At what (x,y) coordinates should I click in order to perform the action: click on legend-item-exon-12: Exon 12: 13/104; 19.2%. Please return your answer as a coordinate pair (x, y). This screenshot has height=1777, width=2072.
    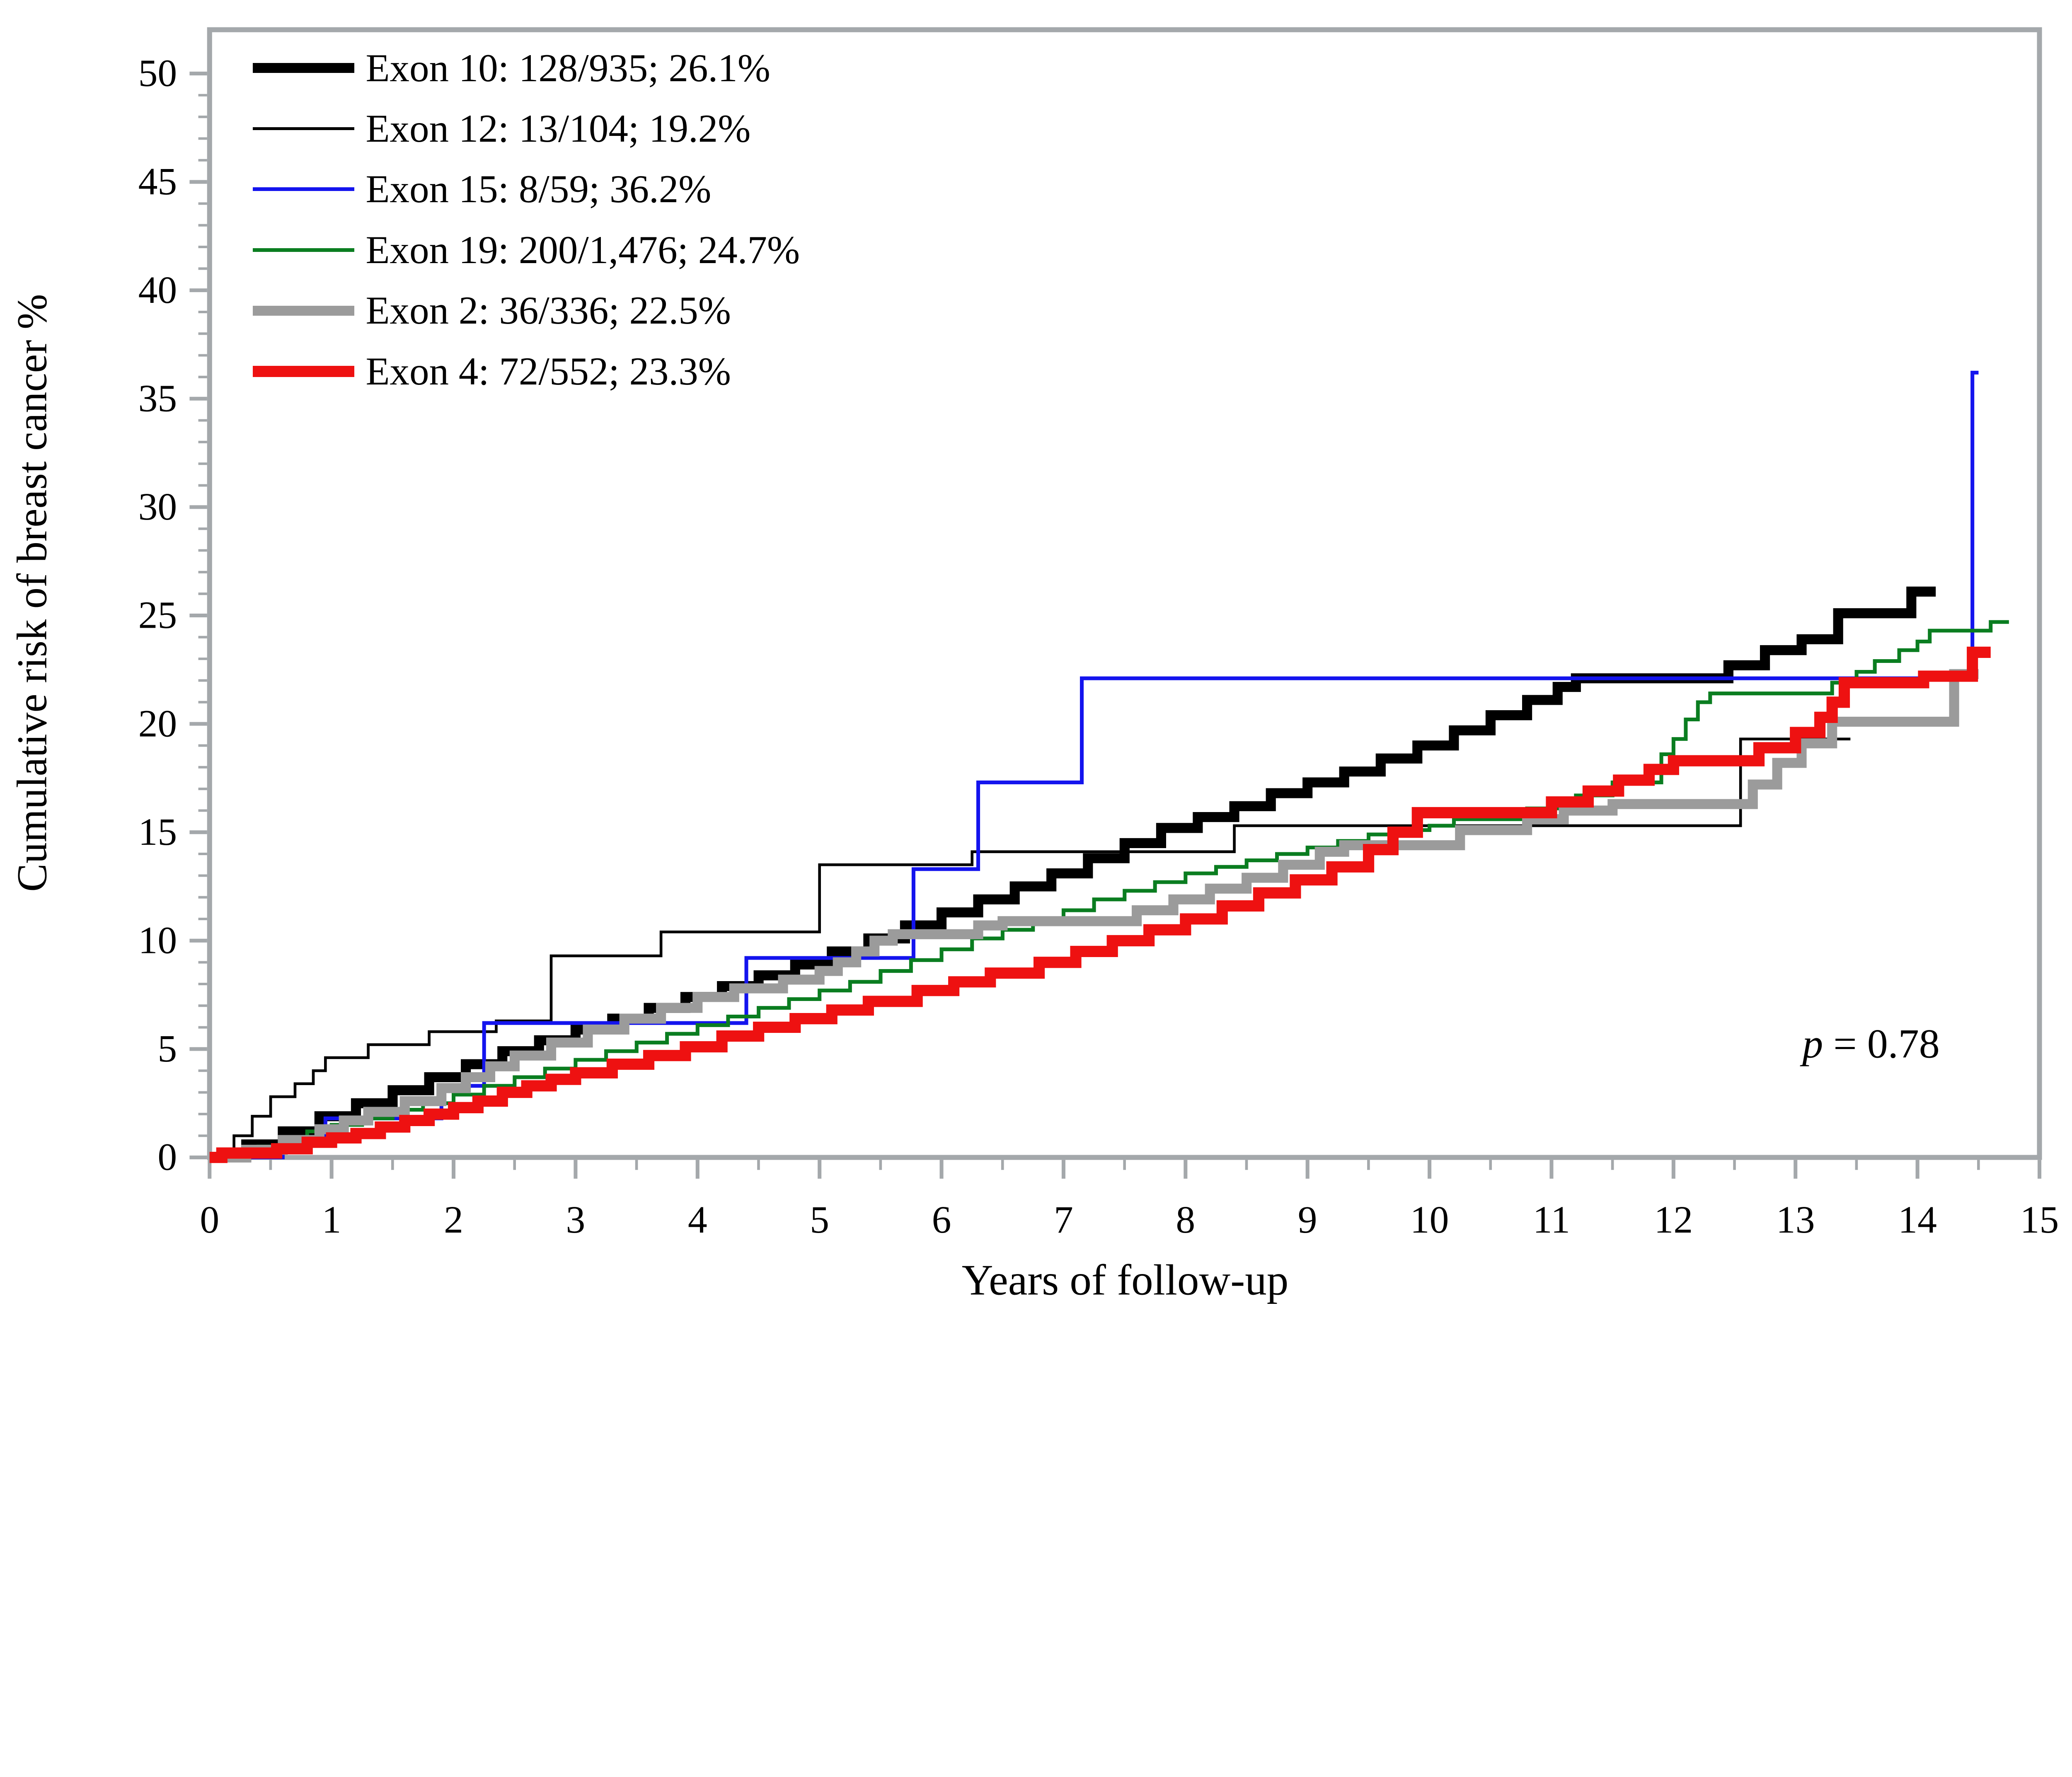
    Looking at the image, I should click on (501, 128).